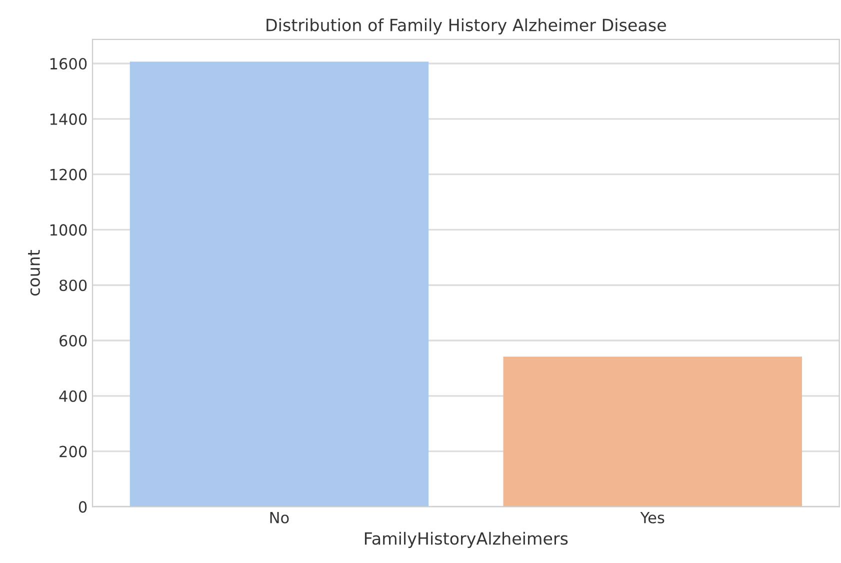 This screenshot has height=563, width=841. Describe the element at coordinates (68, 64) in the screenshot. I see `y-tick-label: 1600` at that location.